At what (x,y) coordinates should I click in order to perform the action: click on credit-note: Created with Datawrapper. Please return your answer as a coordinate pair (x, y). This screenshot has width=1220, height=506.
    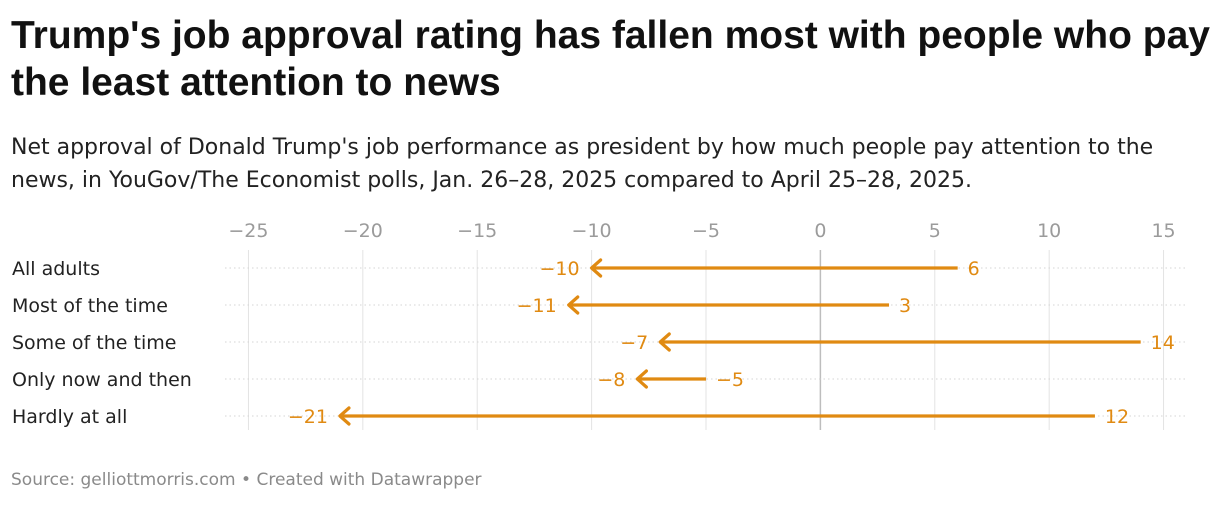
    Looking at the image, I should click on (369, 480).